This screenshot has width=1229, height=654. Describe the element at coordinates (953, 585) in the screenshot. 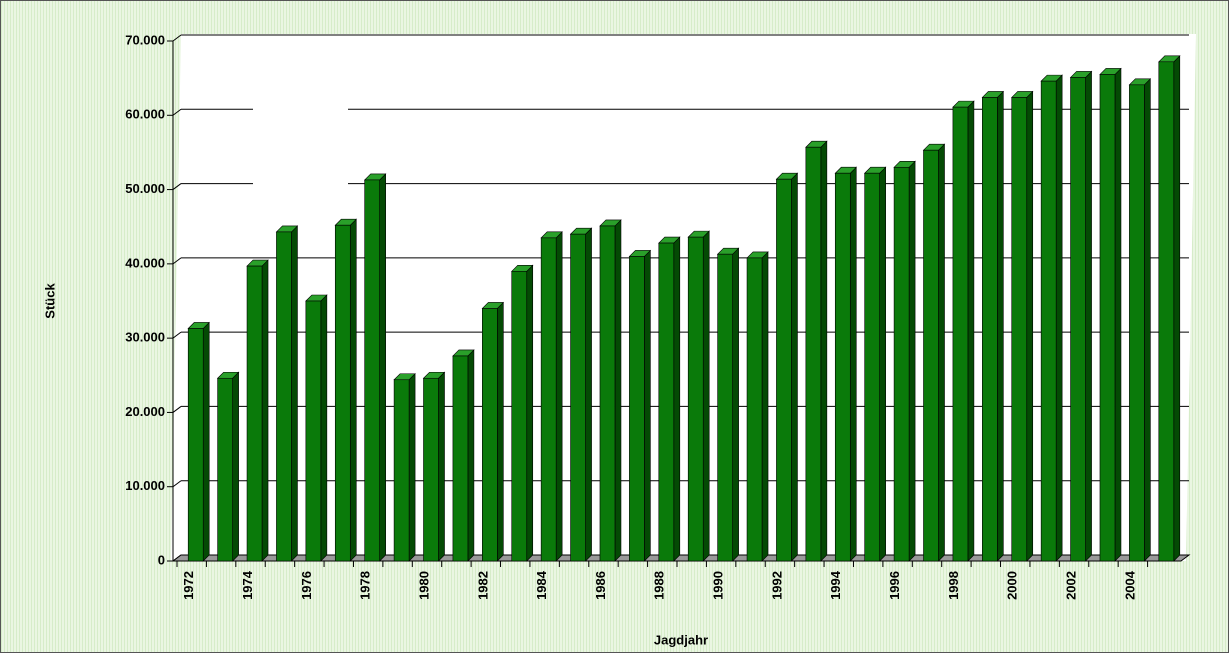

I see `x-tick-label: 1998` at that location.